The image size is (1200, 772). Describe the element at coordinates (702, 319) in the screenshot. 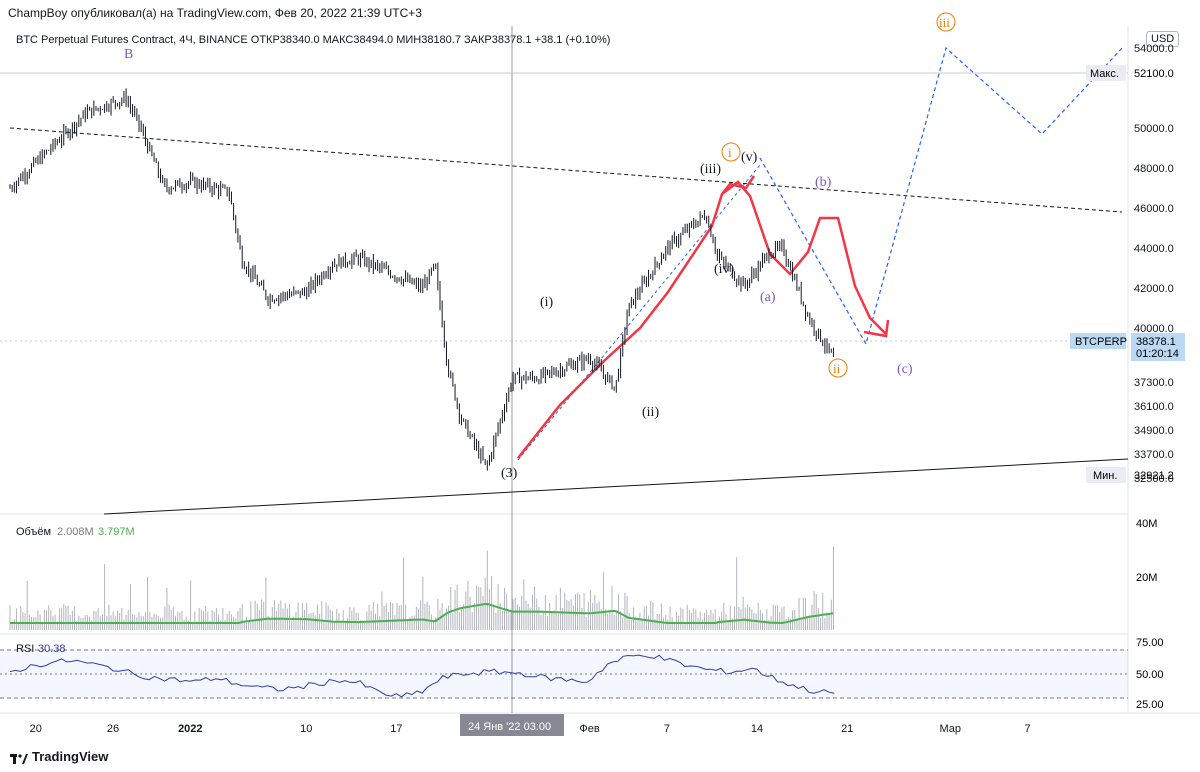

I see `red-wave-path` at that location.